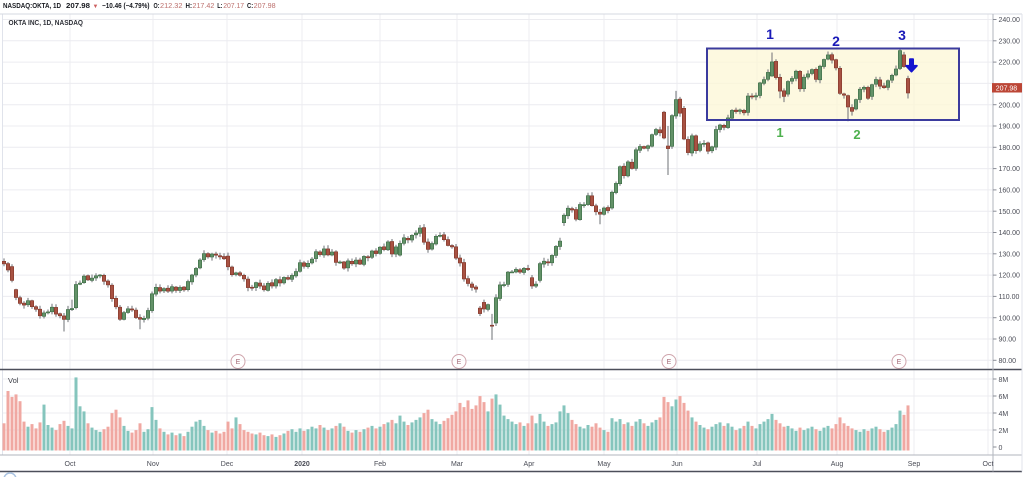  What do you see at coordinates (914, 464) in the screenshot?
I see `svg-text: Sep` at bounding box center [914, 464].